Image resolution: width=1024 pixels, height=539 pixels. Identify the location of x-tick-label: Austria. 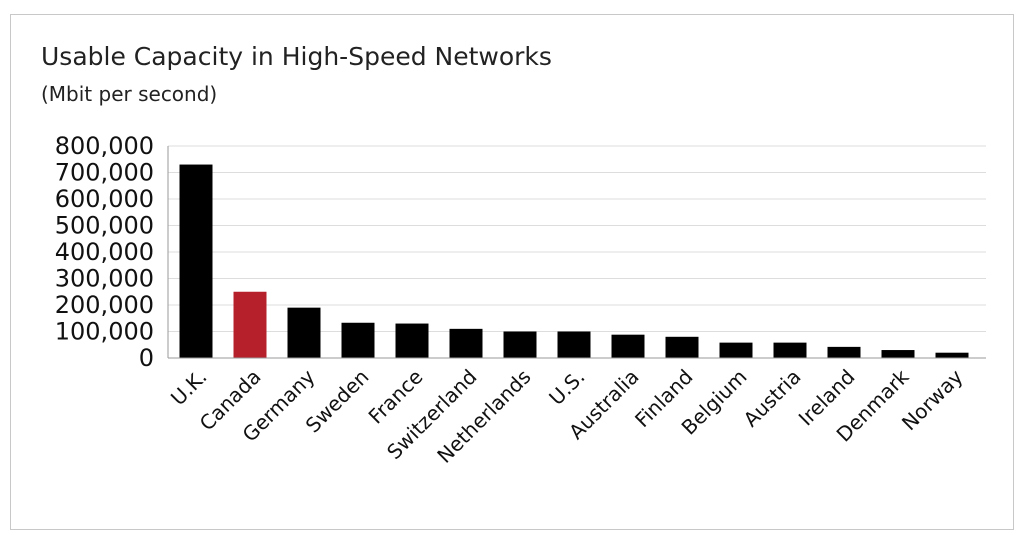
(772, 398).